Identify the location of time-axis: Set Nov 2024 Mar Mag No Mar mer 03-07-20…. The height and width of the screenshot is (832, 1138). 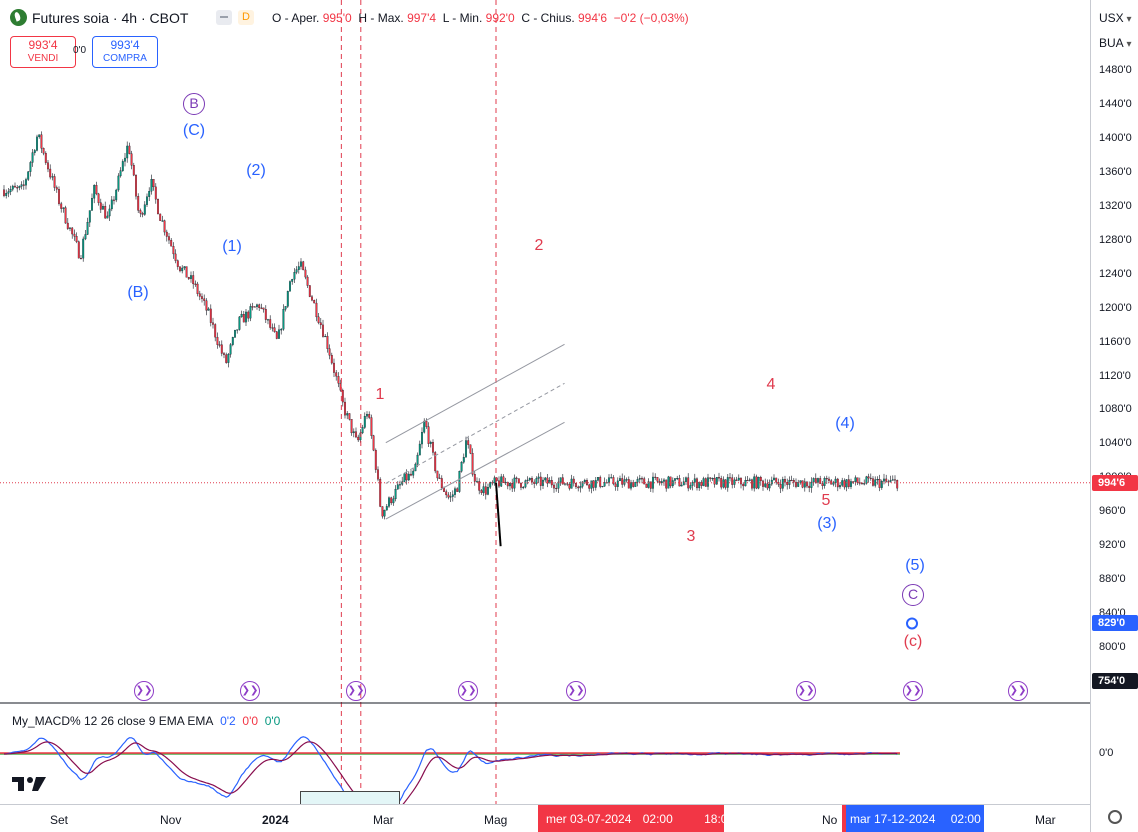
(545, 818).